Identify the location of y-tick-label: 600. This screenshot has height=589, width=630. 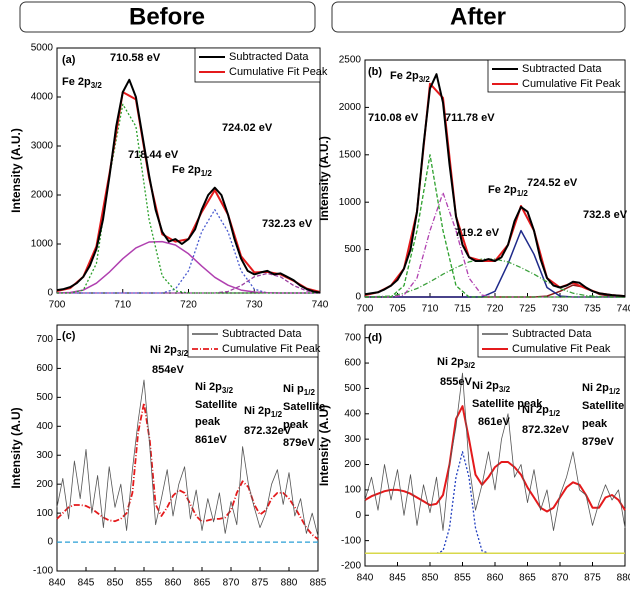
(44, 368).